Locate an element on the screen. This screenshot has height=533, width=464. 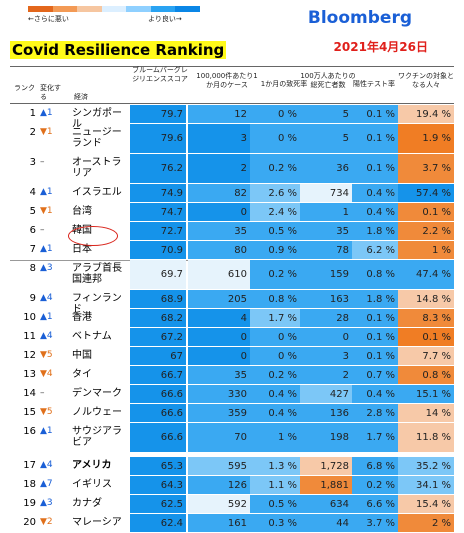
legend-worse-label: ←さらに悪い is located at coordinates (48, 19).